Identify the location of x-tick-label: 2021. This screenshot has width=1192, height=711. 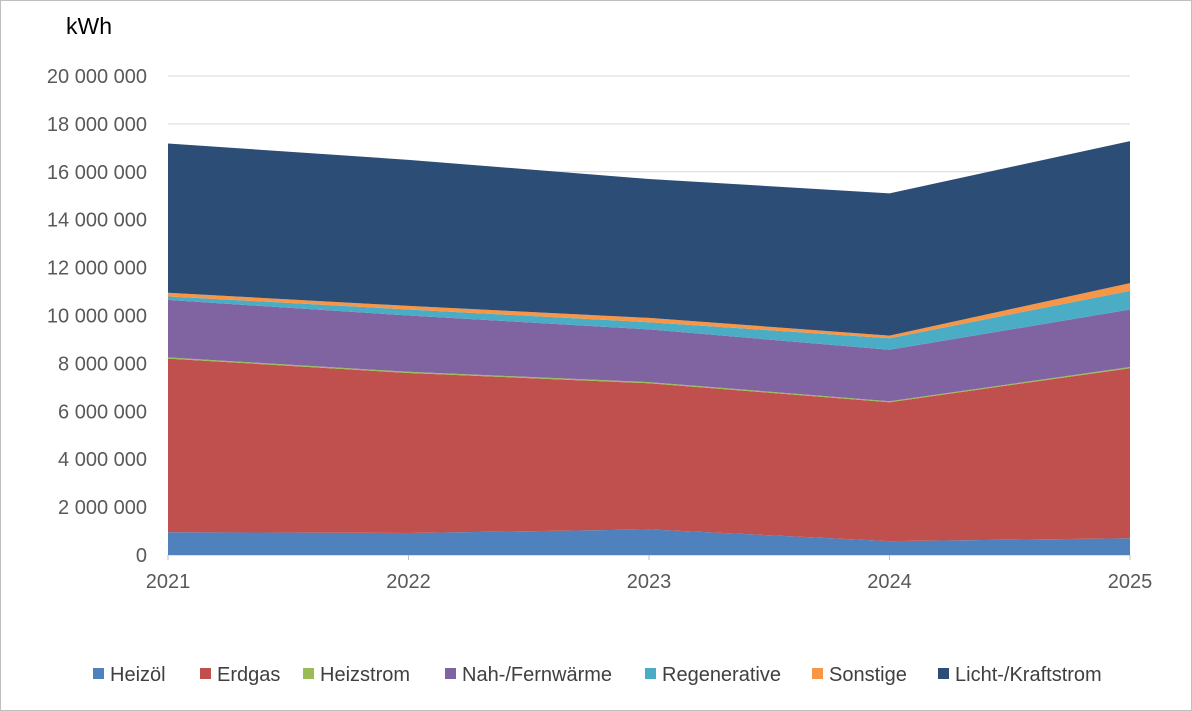
(168, 582).